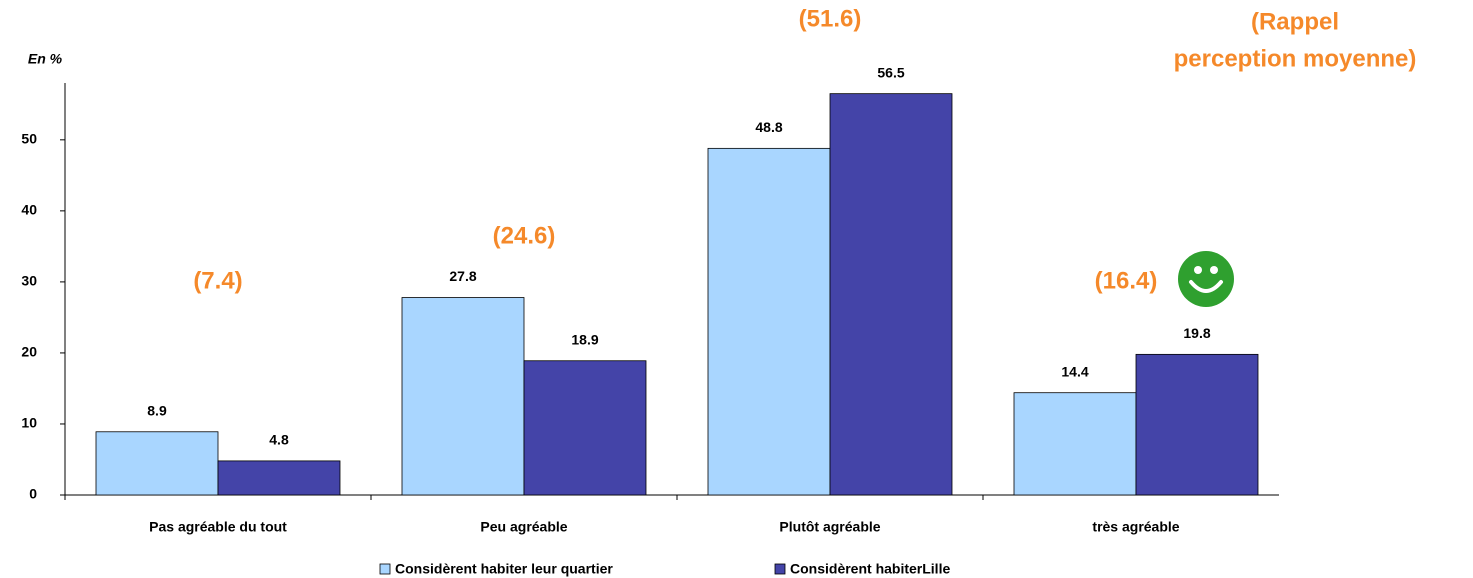 This screenshot has height=578, width=1473. Describe the element at coordinates (218, 527) in the screenshot. I see `x-tick-label: Pas agréable du tout` at that location.